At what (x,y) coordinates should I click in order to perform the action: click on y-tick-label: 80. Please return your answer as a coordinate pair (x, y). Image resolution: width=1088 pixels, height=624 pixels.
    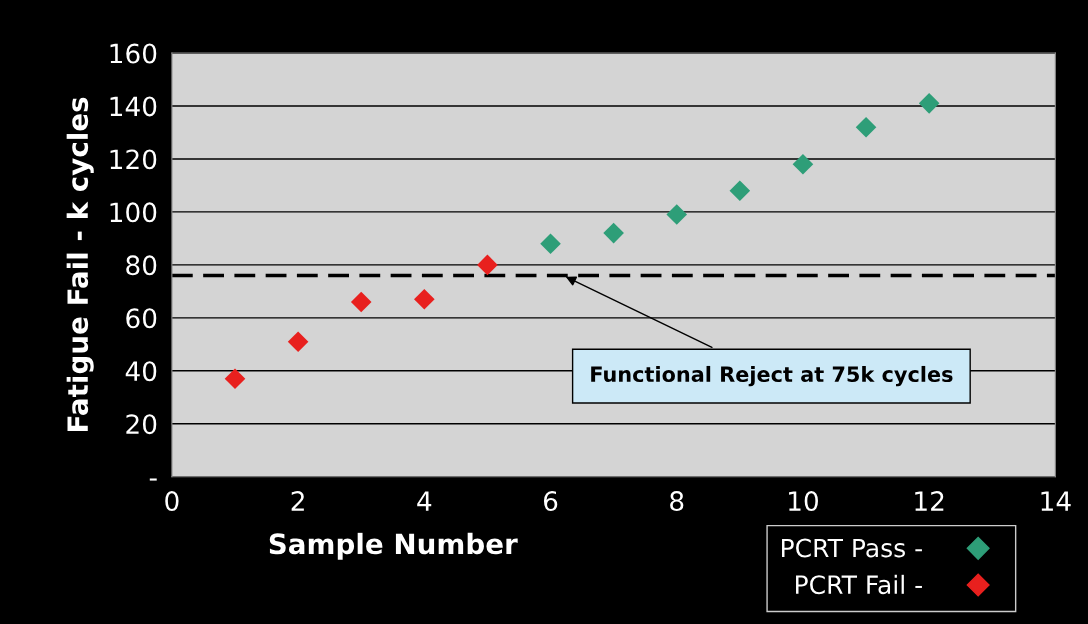
    Looking at the image, I should click on (141, 265).